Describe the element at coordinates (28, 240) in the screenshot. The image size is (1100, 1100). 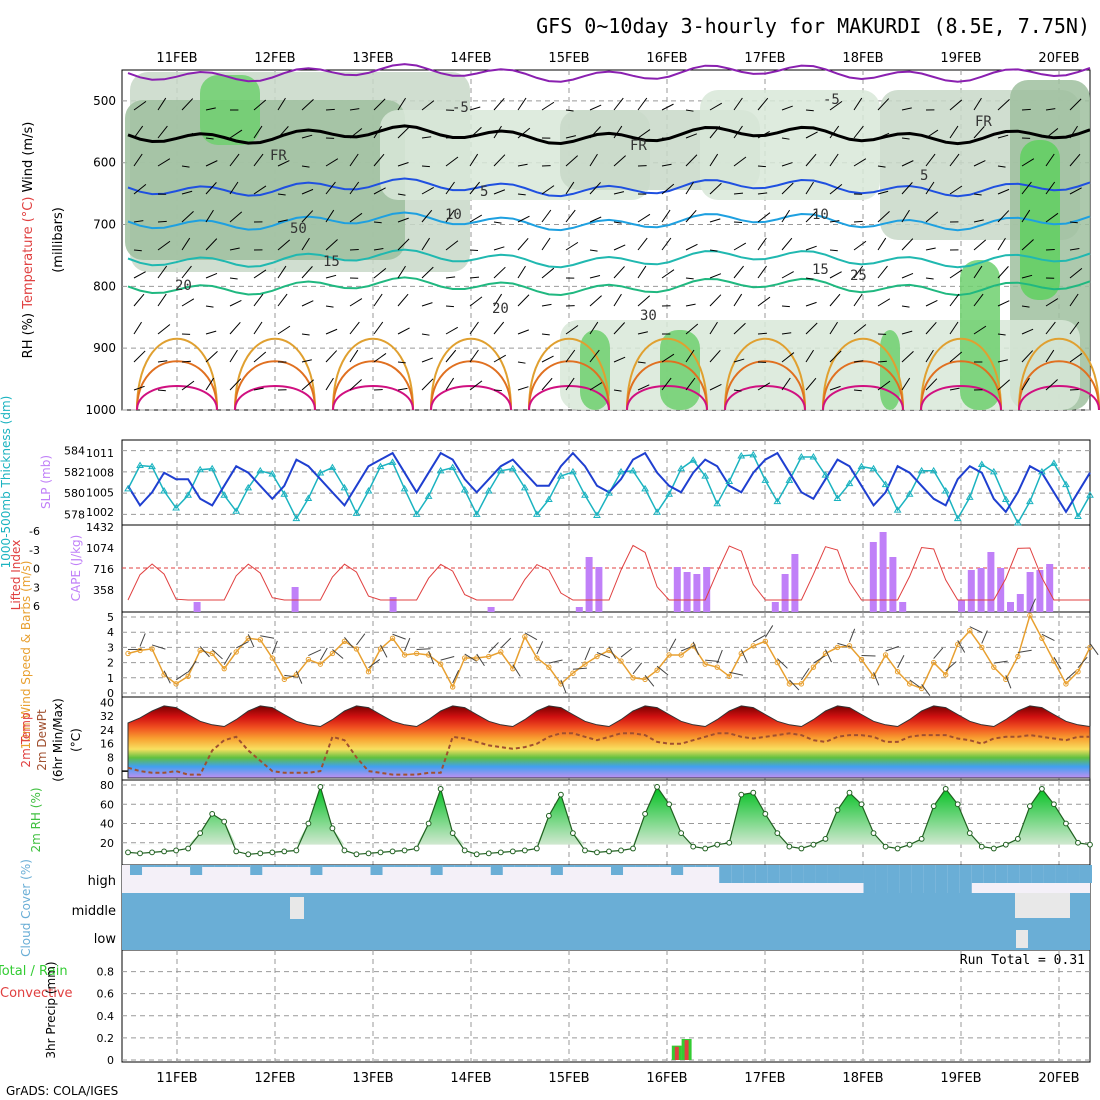
I see `upper-ylabel: RH (%) Temperature (°C) Wind (m/s)` at that location.